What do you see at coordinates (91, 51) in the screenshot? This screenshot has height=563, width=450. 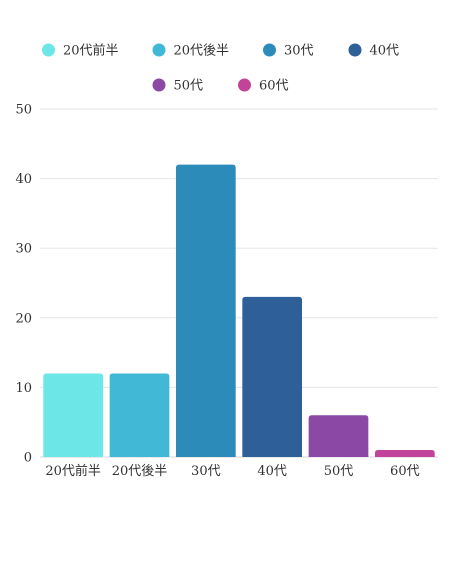 I see `legend-label: 20代前半` at bounding box center [91, 51].